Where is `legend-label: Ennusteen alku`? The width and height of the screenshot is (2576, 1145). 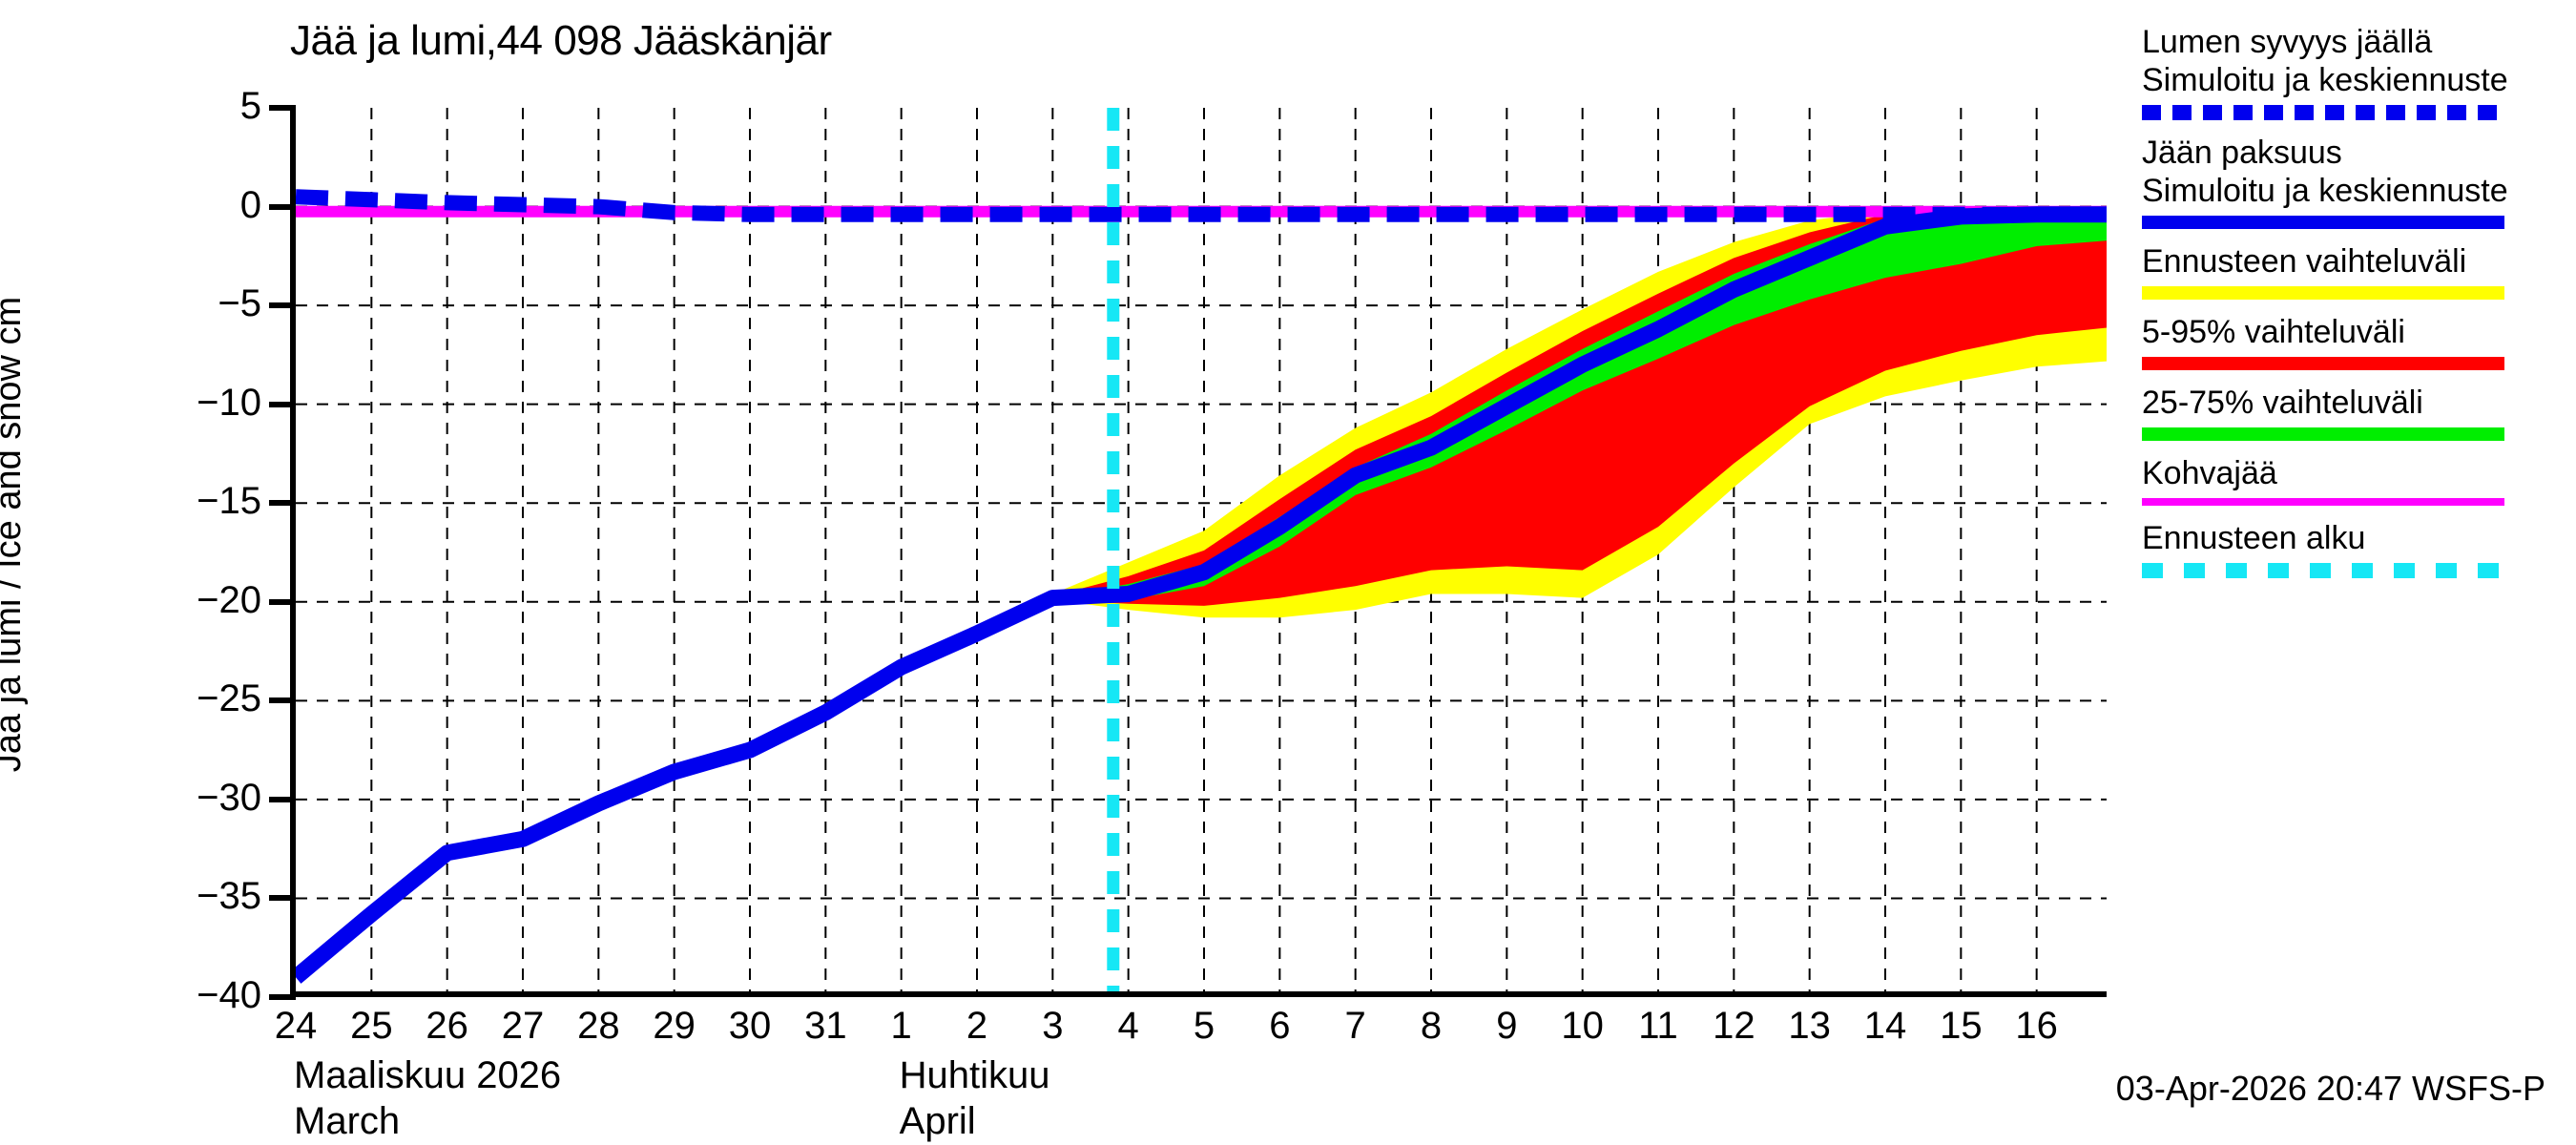
legend-label: Ennusteen alku is located at coordinates (2254, 538).